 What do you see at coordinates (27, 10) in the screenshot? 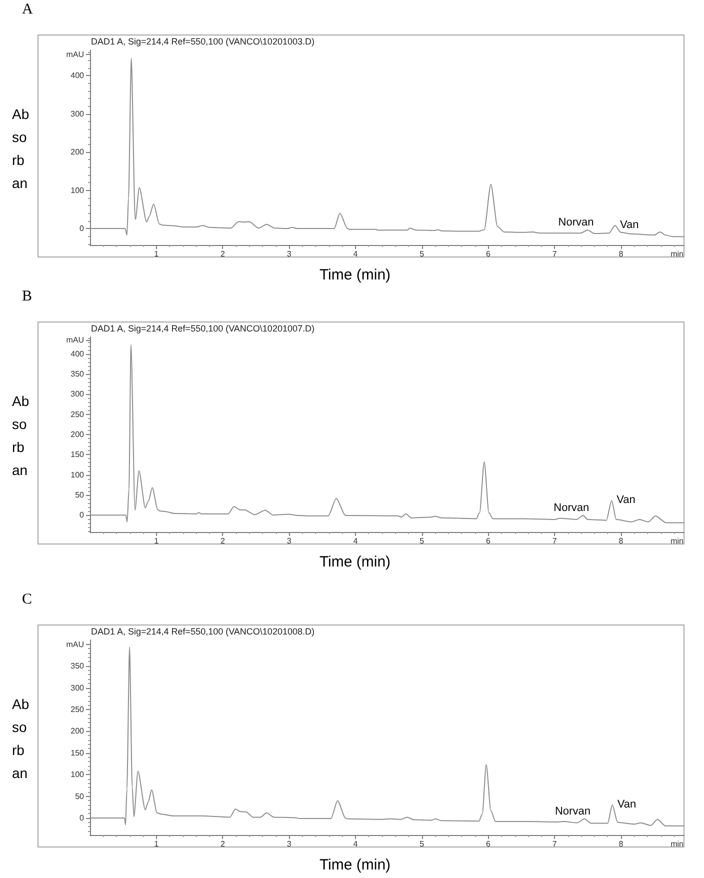
I see `chart-title: A` at bounding box center [27, 10].